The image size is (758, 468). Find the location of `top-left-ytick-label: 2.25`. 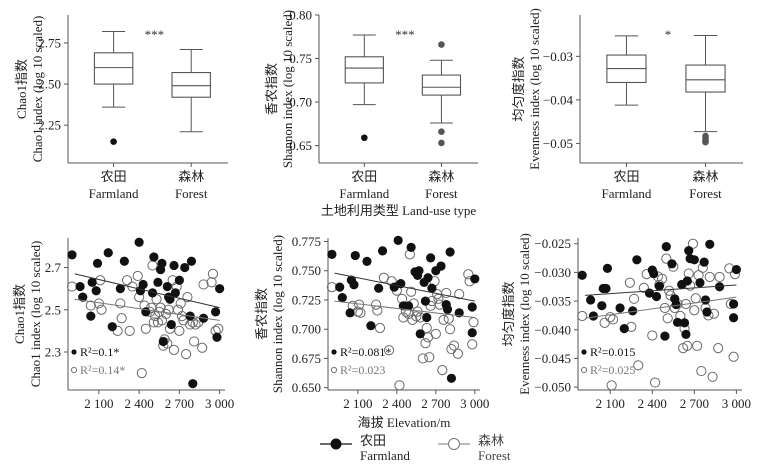

top-left-ytick-label: 2.25 is located at coordinates (49, 125).